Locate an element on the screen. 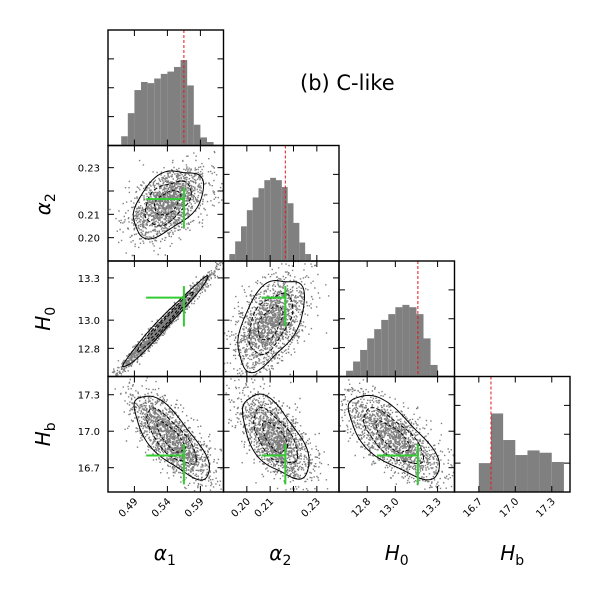 This screenshot has width=600, height=600. x-tick-label-H_0: 12.8 is located at coordinates (362, 508).